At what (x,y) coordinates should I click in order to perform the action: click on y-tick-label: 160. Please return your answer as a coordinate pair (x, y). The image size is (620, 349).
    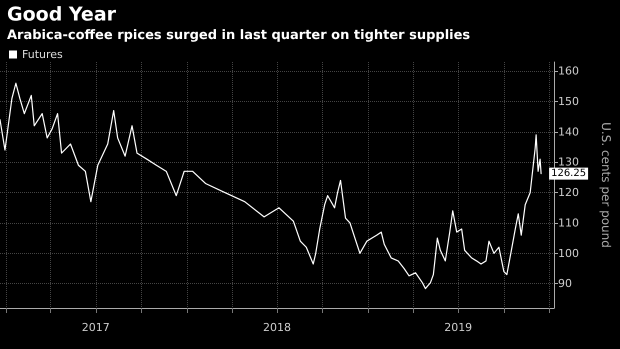
    Looking at the image, I should click on (568, 71).